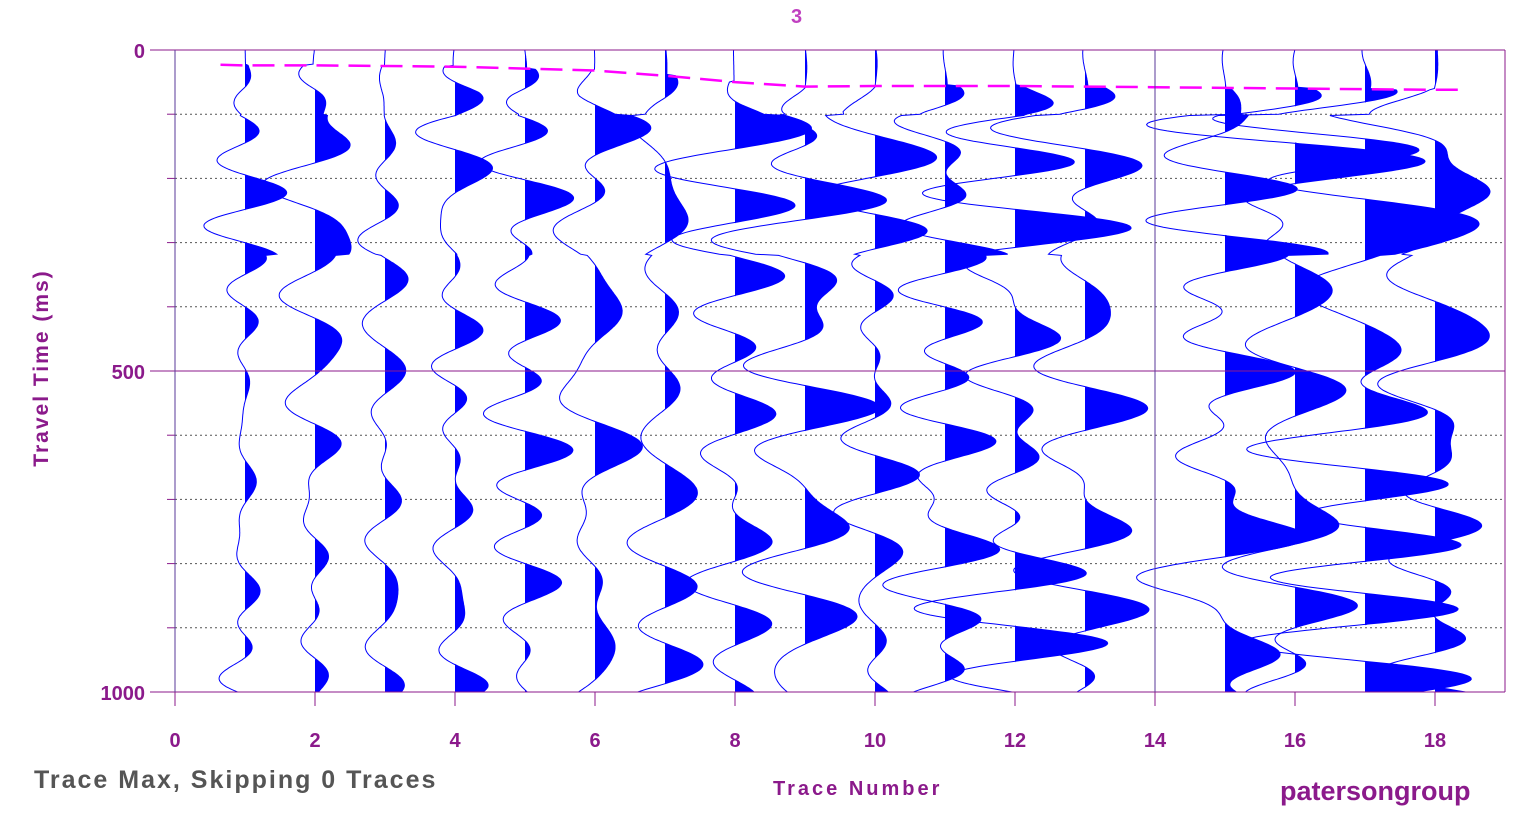 The height and width of the screenshot is (815, 1513). What do you see at coordinates (1375, 791) in the screenshot?
I see `brand-logo-text: patersongroup` at bounding box center [1375, 791].